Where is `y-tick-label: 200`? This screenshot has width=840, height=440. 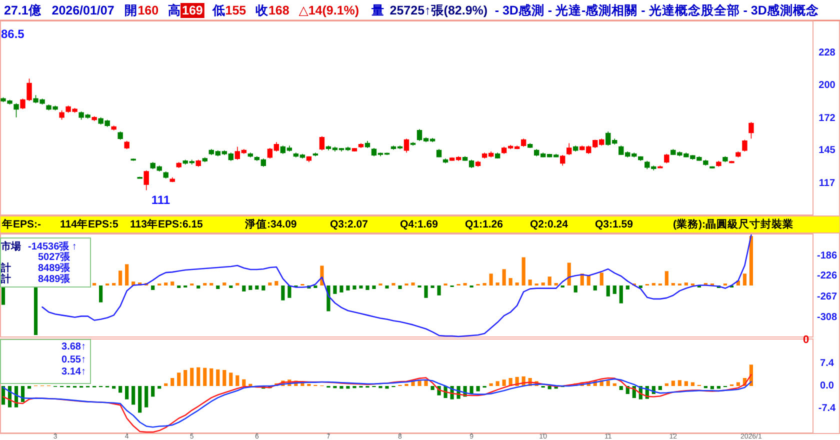 y-tick-label: 200 is located at coordinates (827, 86).